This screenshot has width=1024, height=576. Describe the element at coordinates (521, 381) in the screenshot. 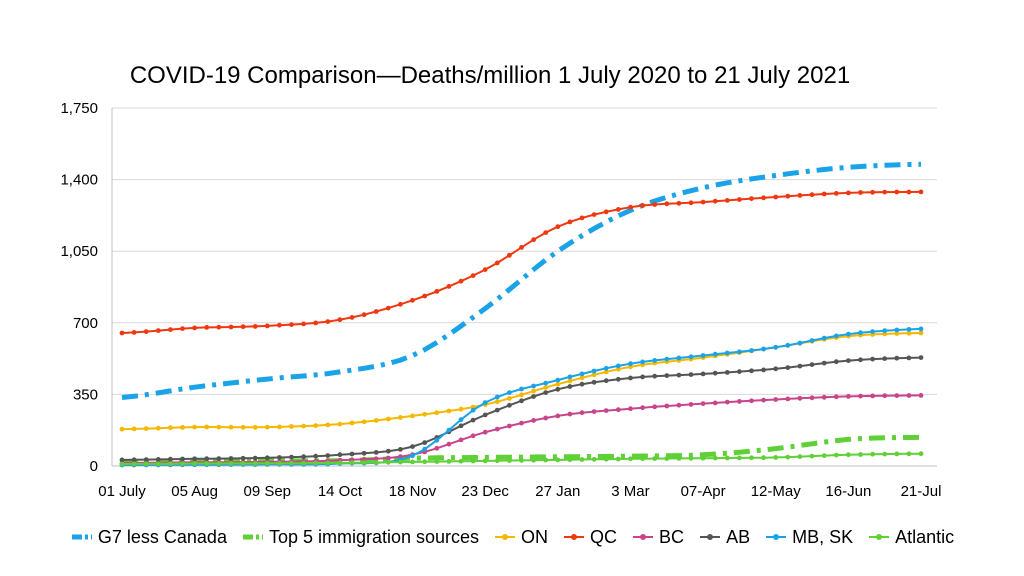

I see `series-markers-on` at that location.